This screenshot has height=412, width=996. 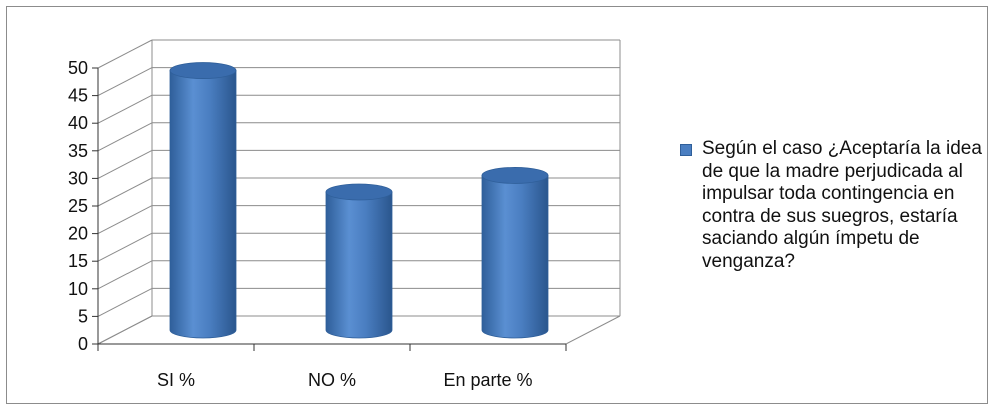 What do you see at coordinates (487, 380) in the screenshot?
I see `x-tick-label: En parte %` at bounding box center [487, 380].